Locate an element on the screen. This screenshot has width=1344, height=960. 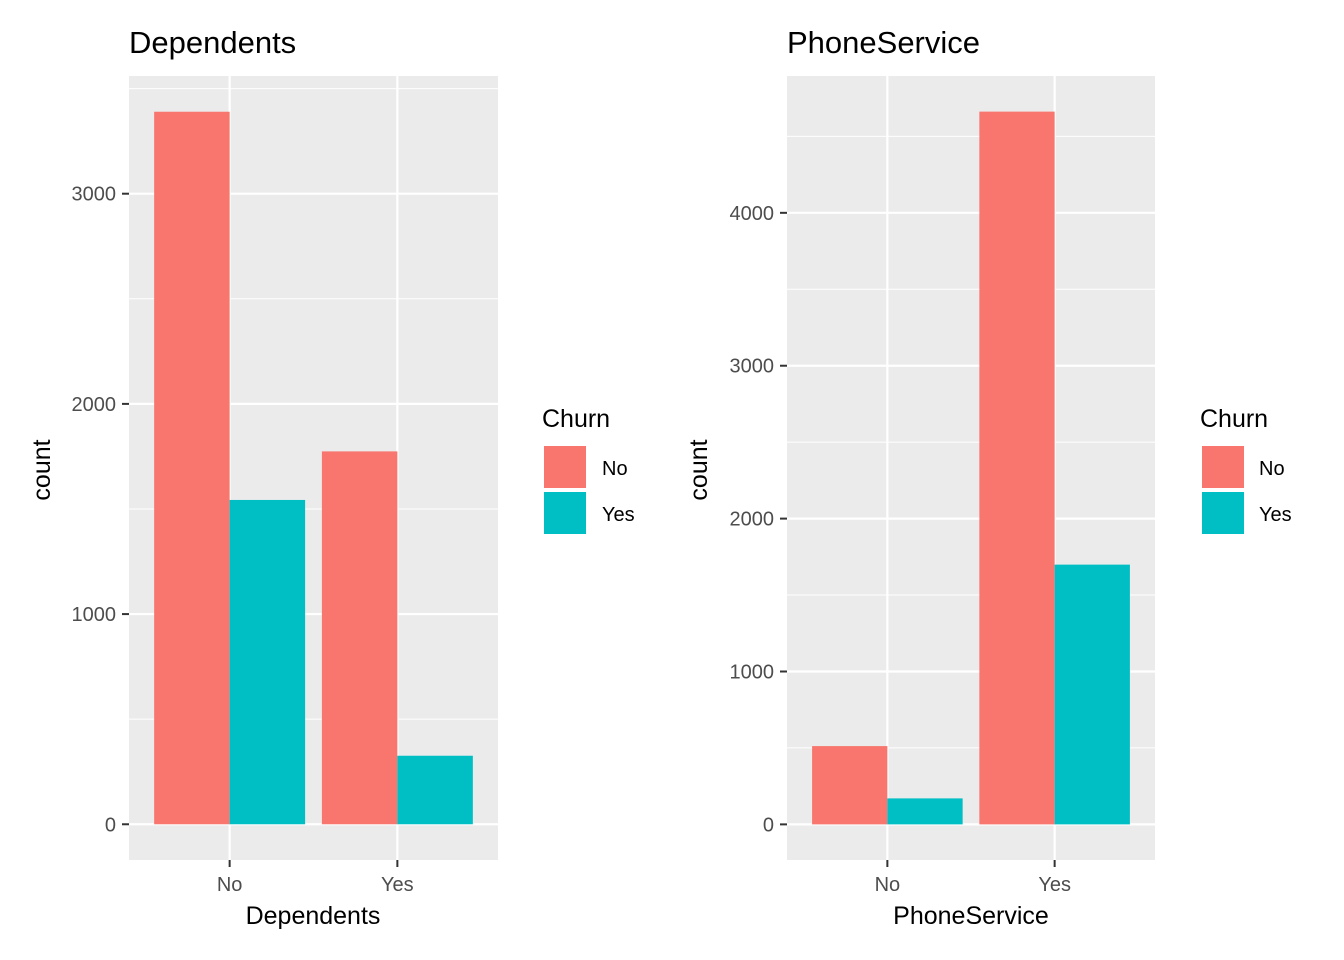
chart-2-legend-label-yes: Yes is located at coordinates (1275, 515).